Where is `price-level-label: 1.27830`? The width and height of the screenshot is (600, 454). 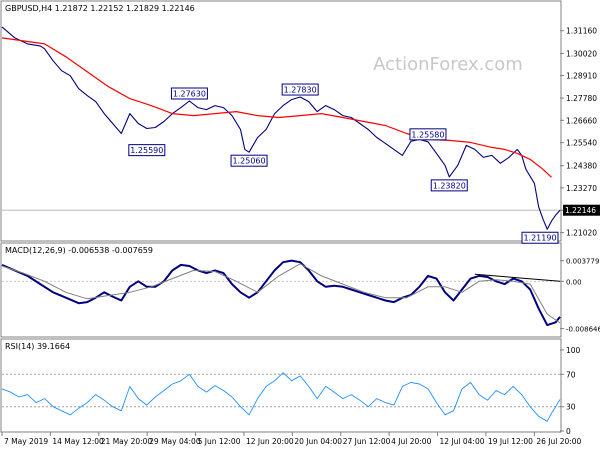 price-level-label: 1.27830 is located at coordinates (300, 90).